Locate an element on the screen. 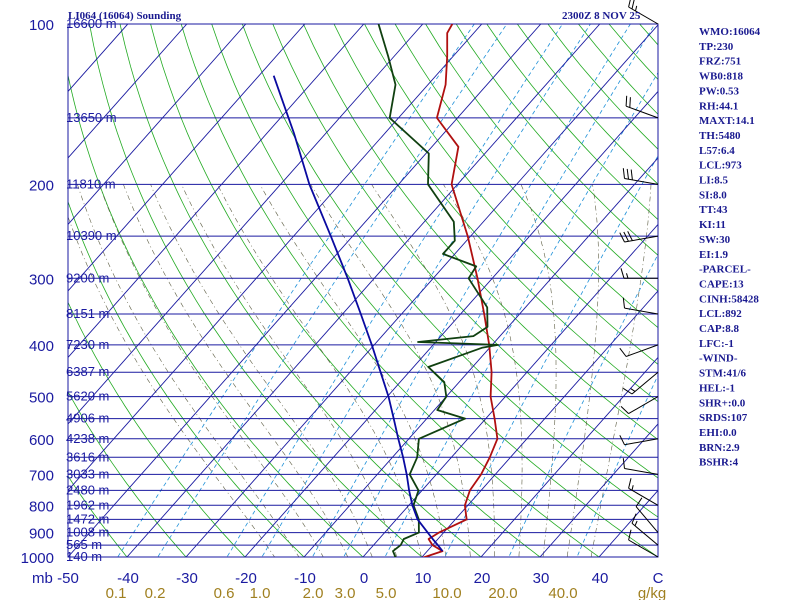  pressure-label: 400 is located at coordinates (41, 346).